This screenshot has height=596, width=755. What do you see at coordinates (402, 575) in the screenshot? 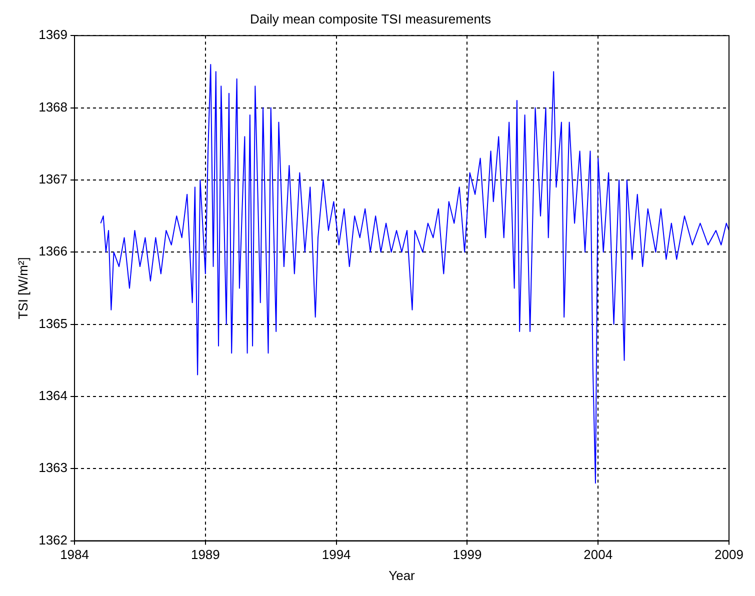
I see `x-axis-title: Year` at bounding box center [402, 575].